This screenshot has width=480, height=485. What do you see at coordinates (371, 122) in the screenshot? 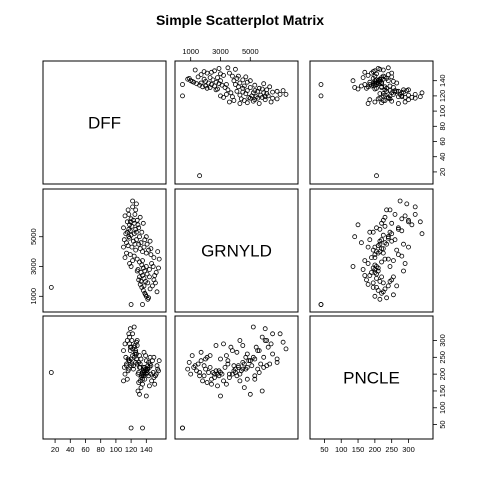
I see `scatter-DFF-vs-PNCLE` at bounding box center [371, 122].